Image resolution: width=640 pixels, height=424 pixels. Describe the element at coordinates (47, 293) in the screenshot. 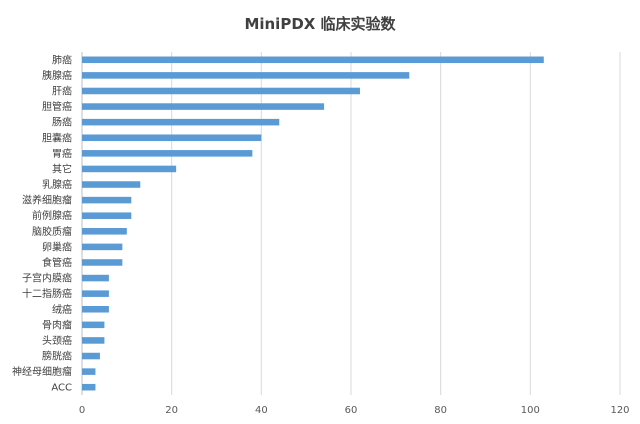

I see `category-label: 十二指肠癌` at that location.